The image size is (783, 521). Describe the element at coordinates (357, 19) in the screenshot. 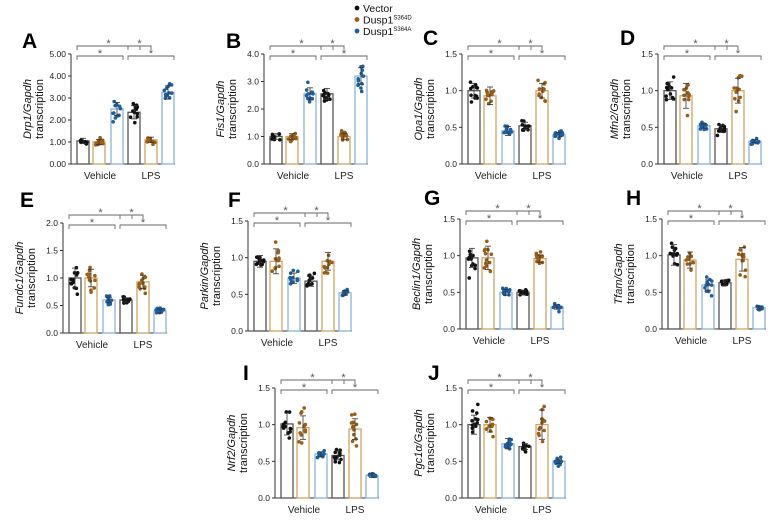

I see `legend-dot` at that location.